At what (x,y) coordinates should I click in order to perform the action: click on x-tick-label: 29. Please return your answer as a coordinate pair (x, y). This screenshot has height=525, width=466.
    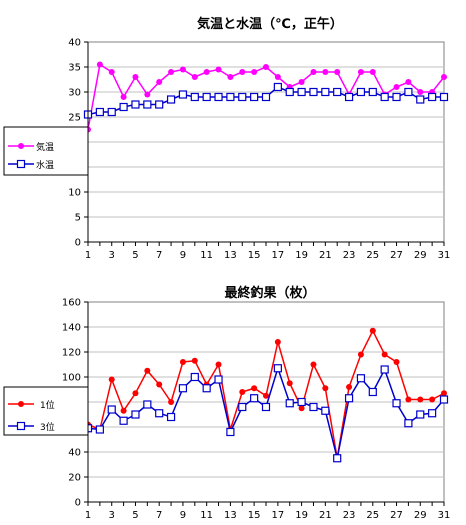
    Looking at the image, I should click on (420, 515).